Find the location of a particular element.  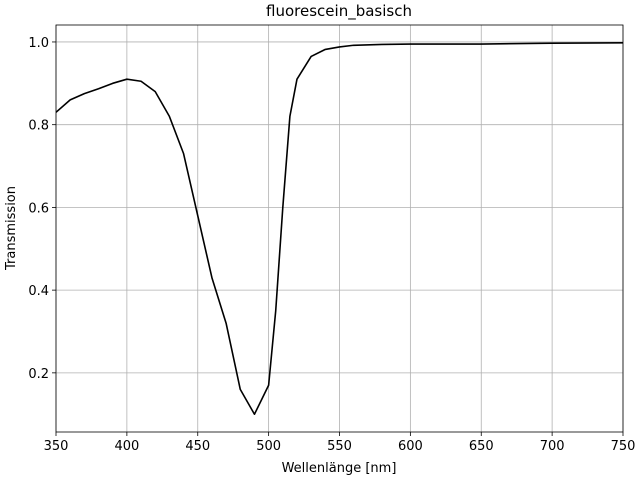

x-tick-label: 700 is located at coordinates (552, 446).